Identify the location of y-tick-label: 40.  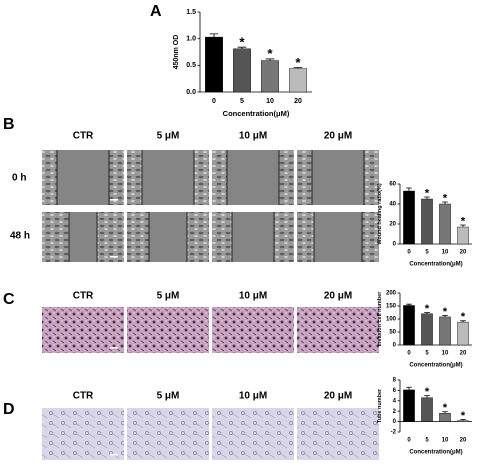
(392, 205).